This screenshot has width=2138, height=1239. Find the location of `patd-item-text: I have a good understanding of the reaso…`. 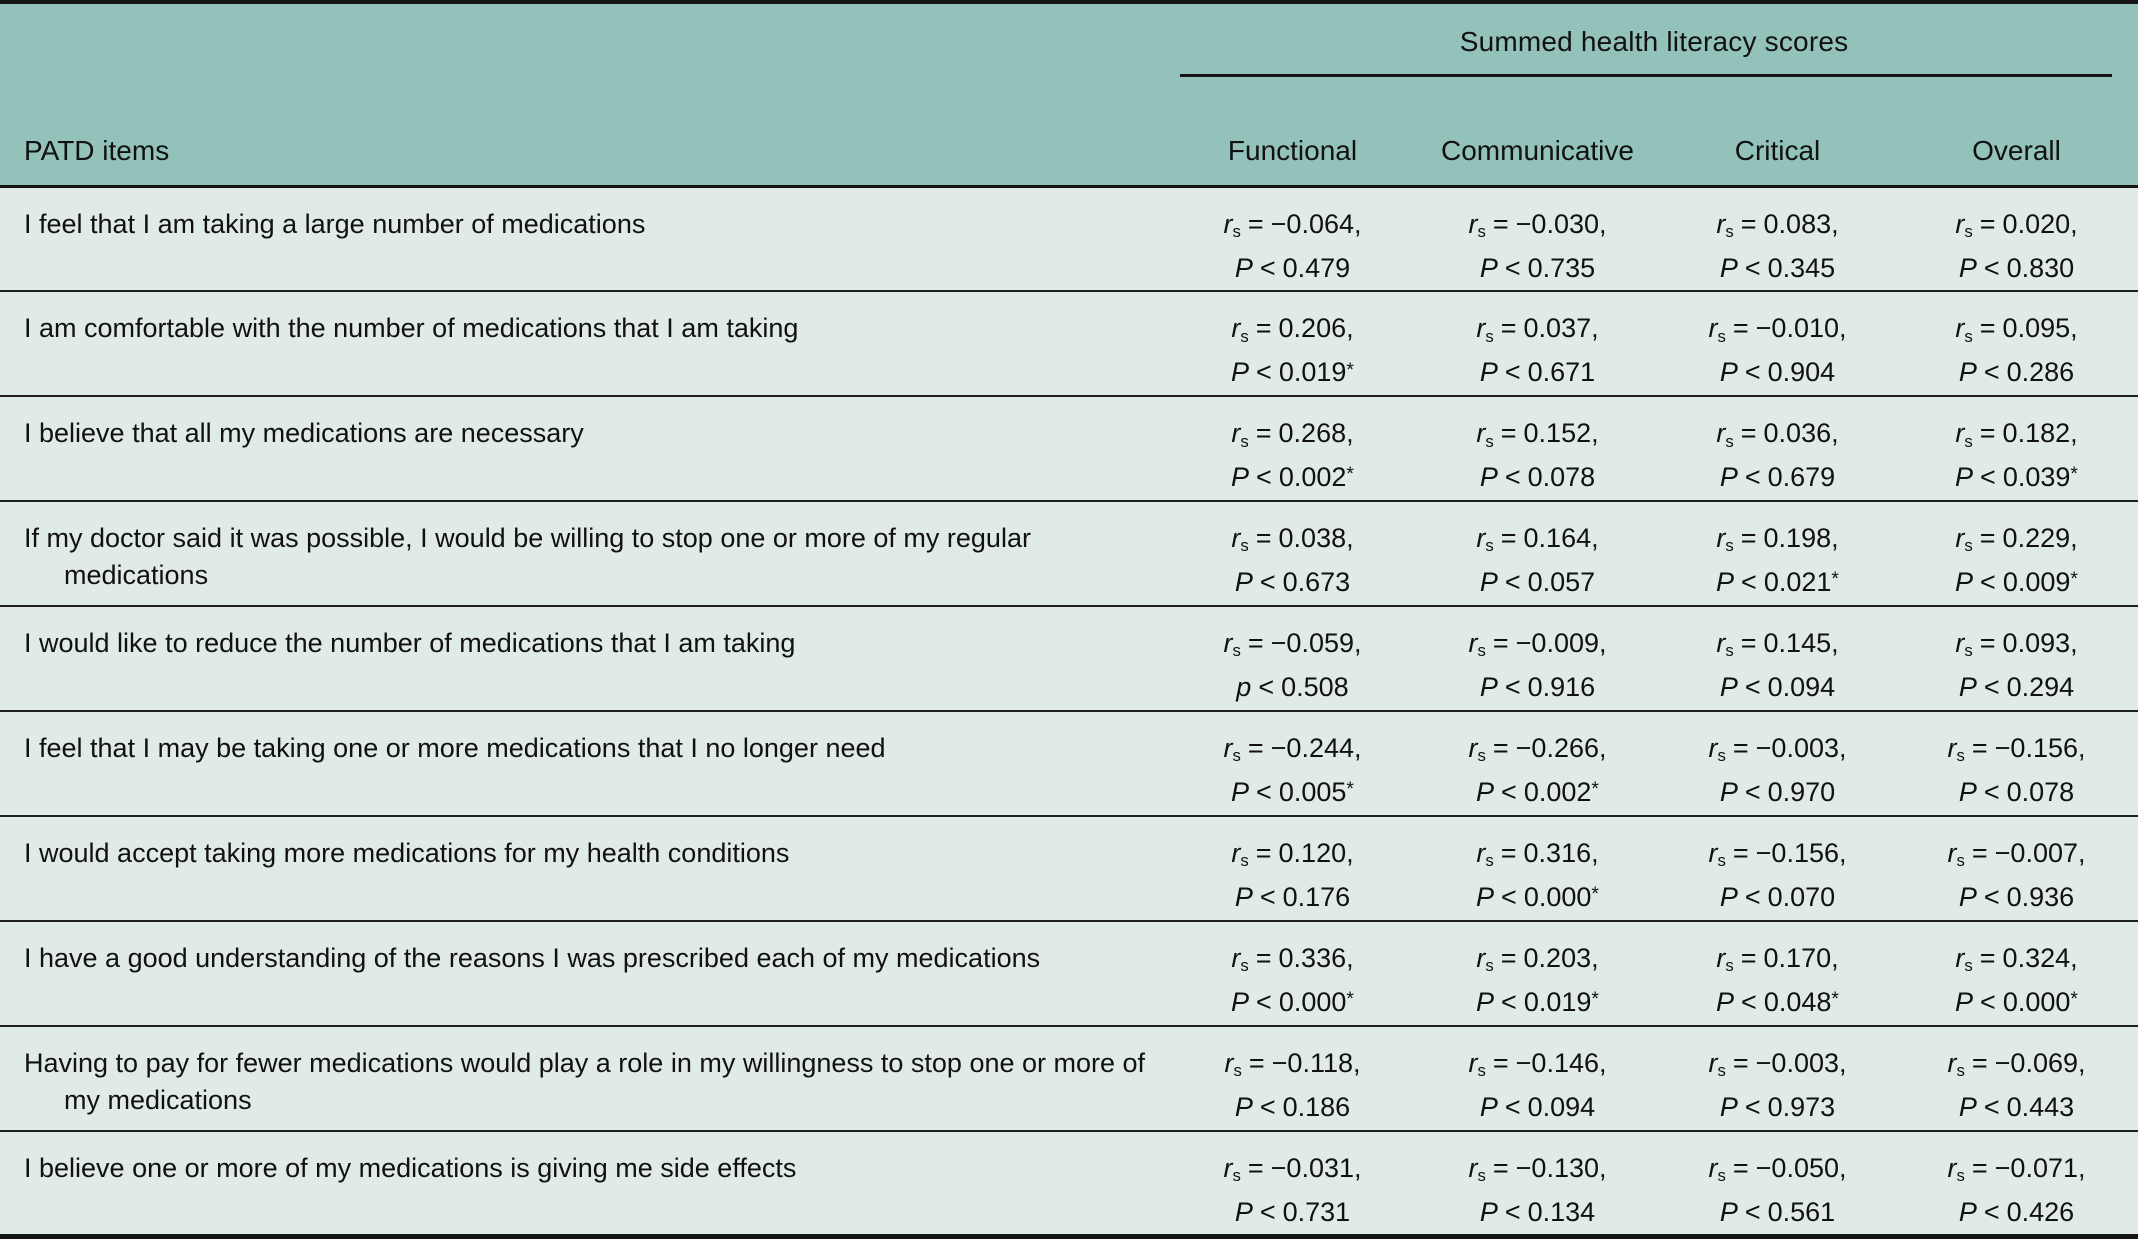

patd-item-text: I have a good understanding of the reaso… is located at coordinates (532, 958).